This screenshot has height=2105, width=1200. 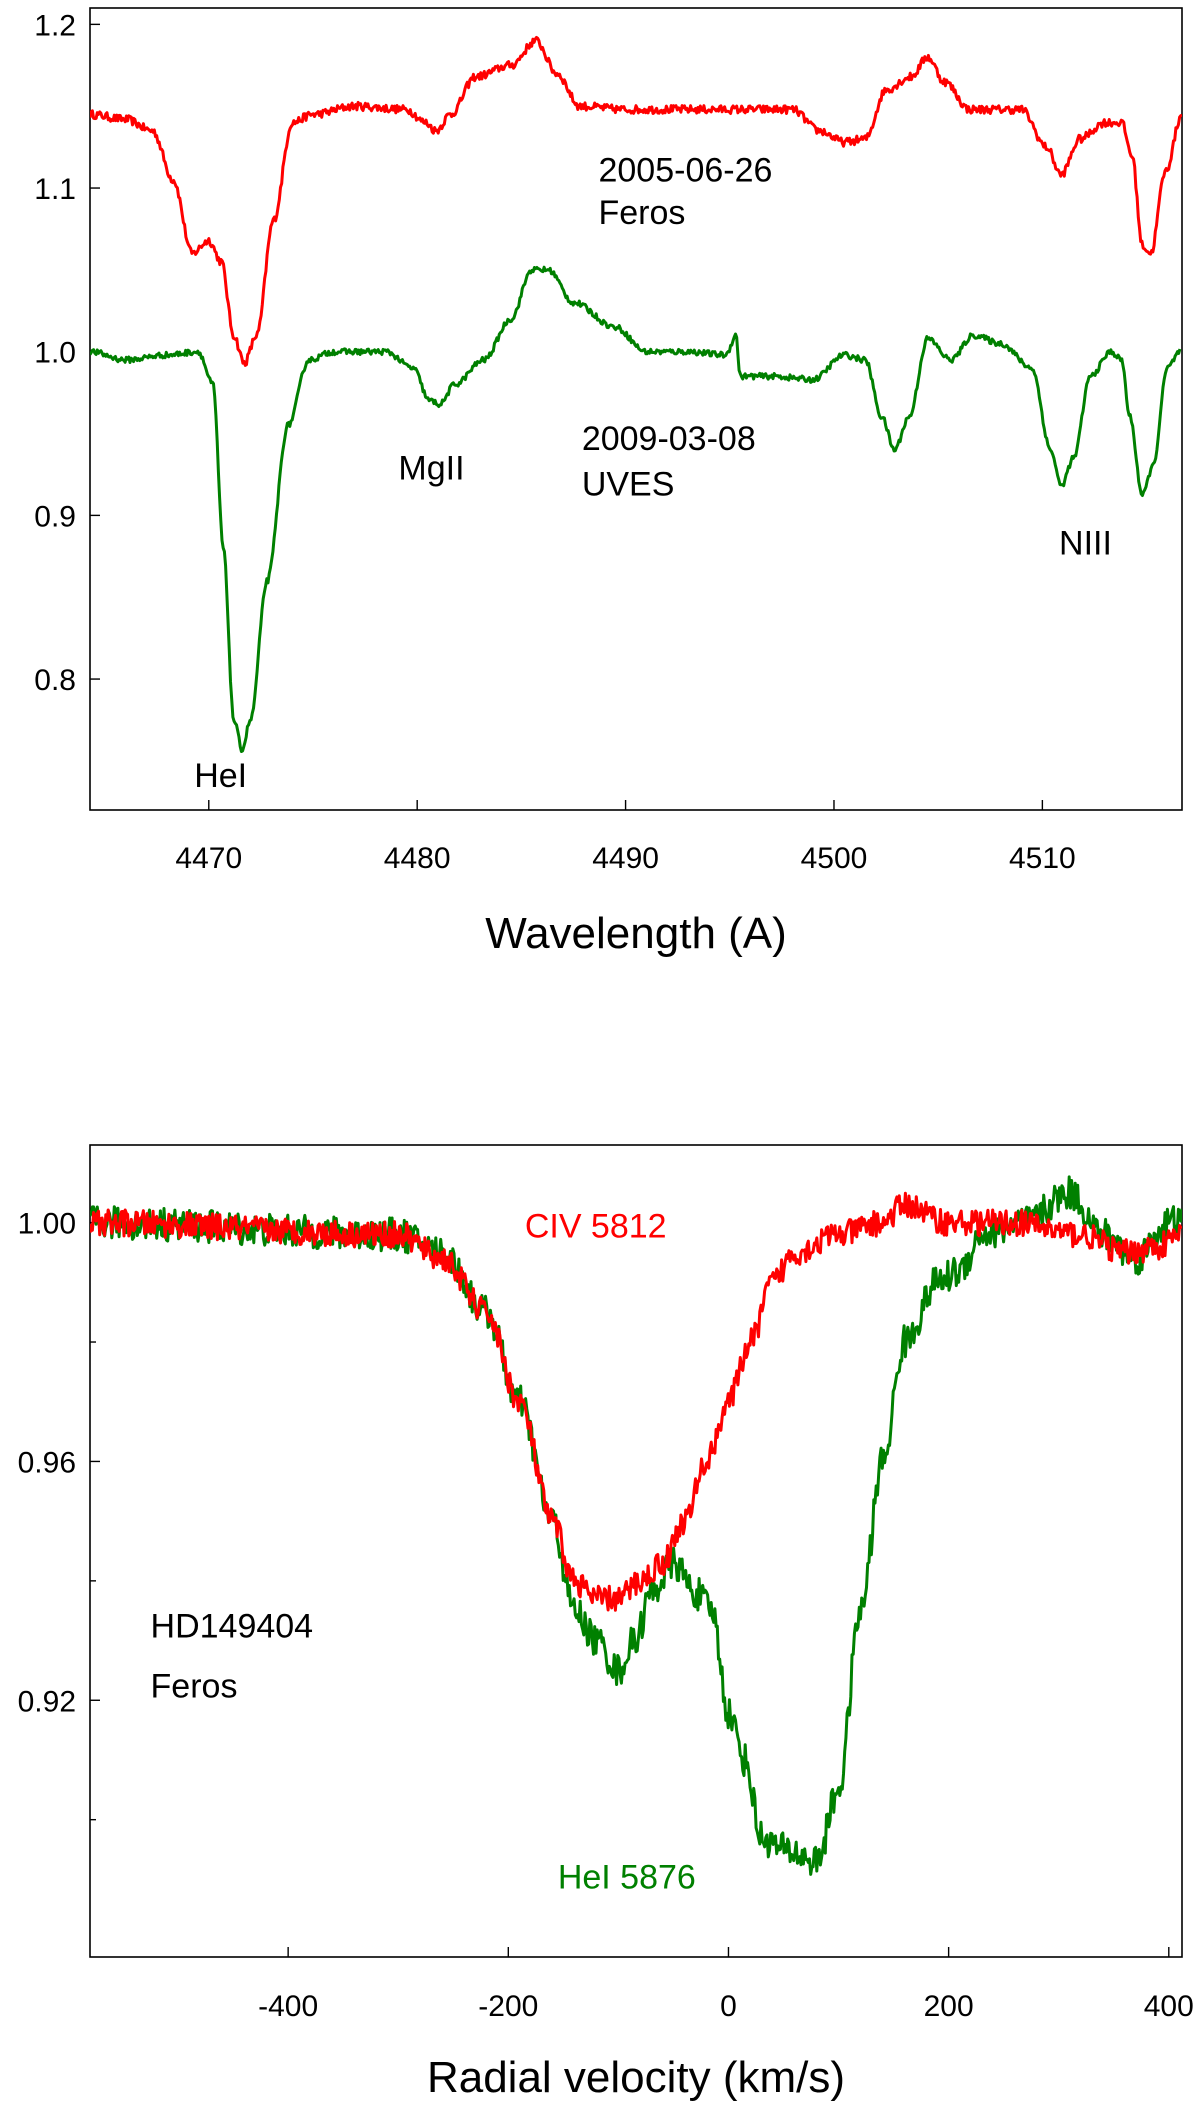 What do you see at coordinates (1085, 544) in the screenshot?
I see `annotation-label: NIII` at bounding box center [1085, 544].